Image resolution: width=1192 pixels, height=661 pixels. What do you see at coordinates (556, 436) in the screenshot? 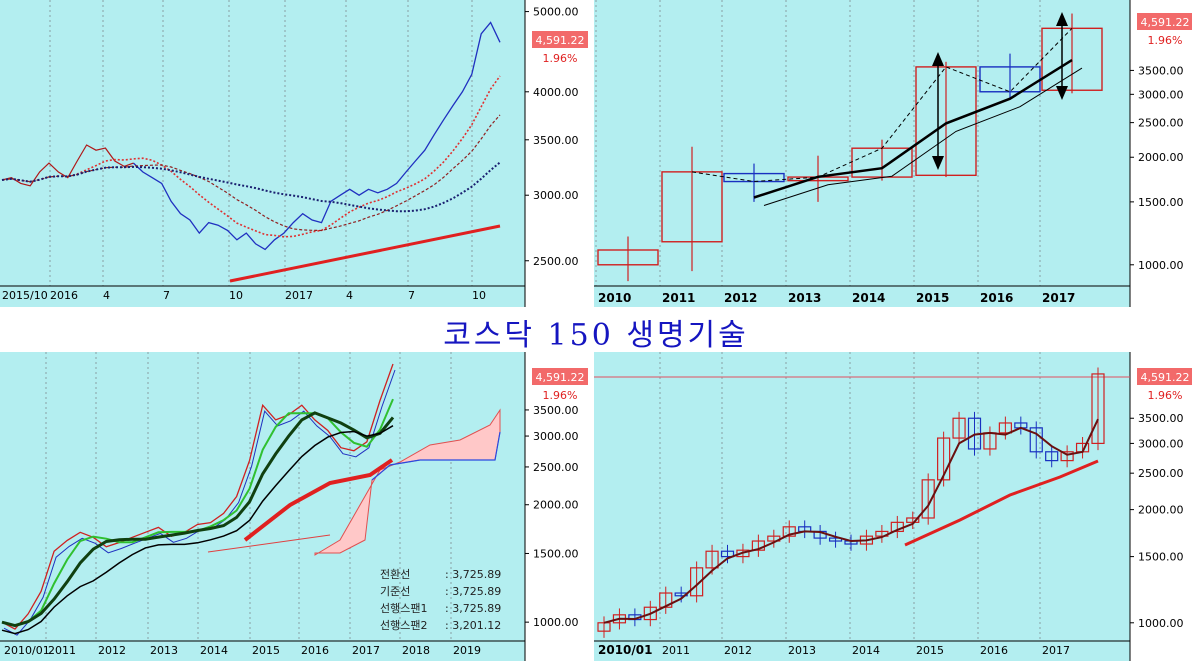
I see `ichimoku-ytick-label: 3000.00` at bounding box center [556, 436].